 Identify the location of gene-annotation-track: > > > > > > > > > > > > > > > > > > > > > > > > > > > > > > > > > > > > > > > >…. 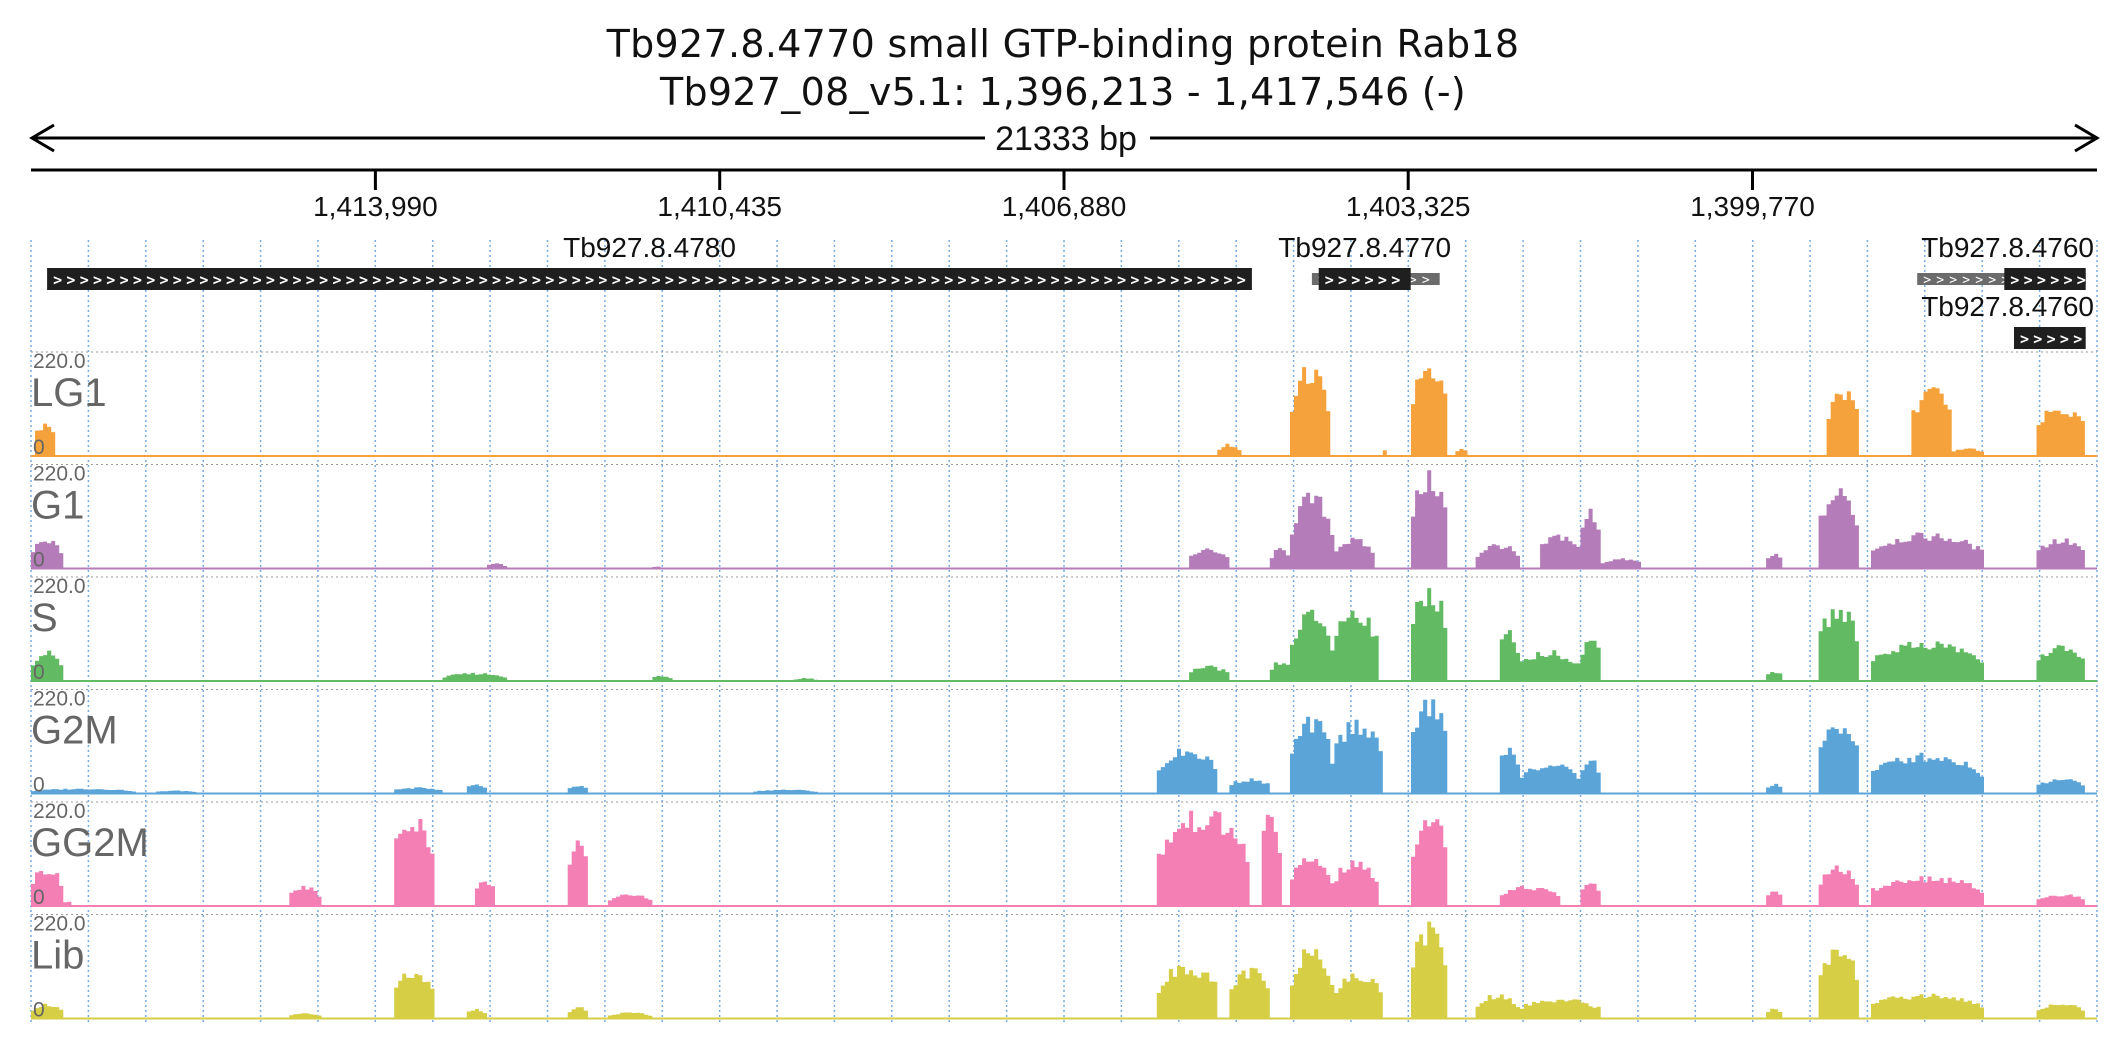
(1070, 290).